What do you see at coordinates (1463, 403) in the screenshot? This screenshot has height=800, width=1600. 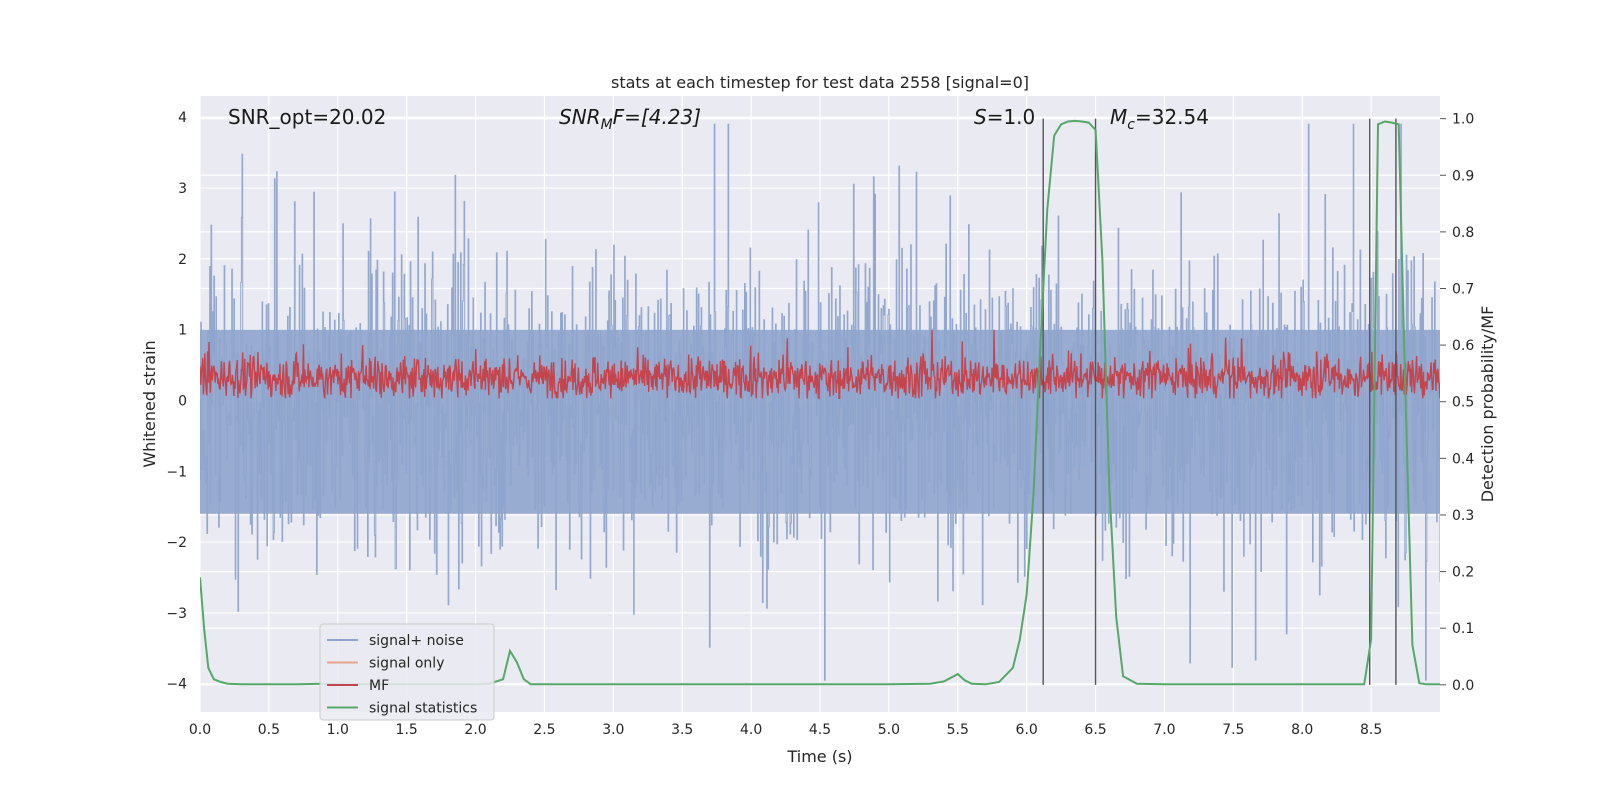 I see `y-right-tick-label: 0.5` at bounding box center [1463, 403].